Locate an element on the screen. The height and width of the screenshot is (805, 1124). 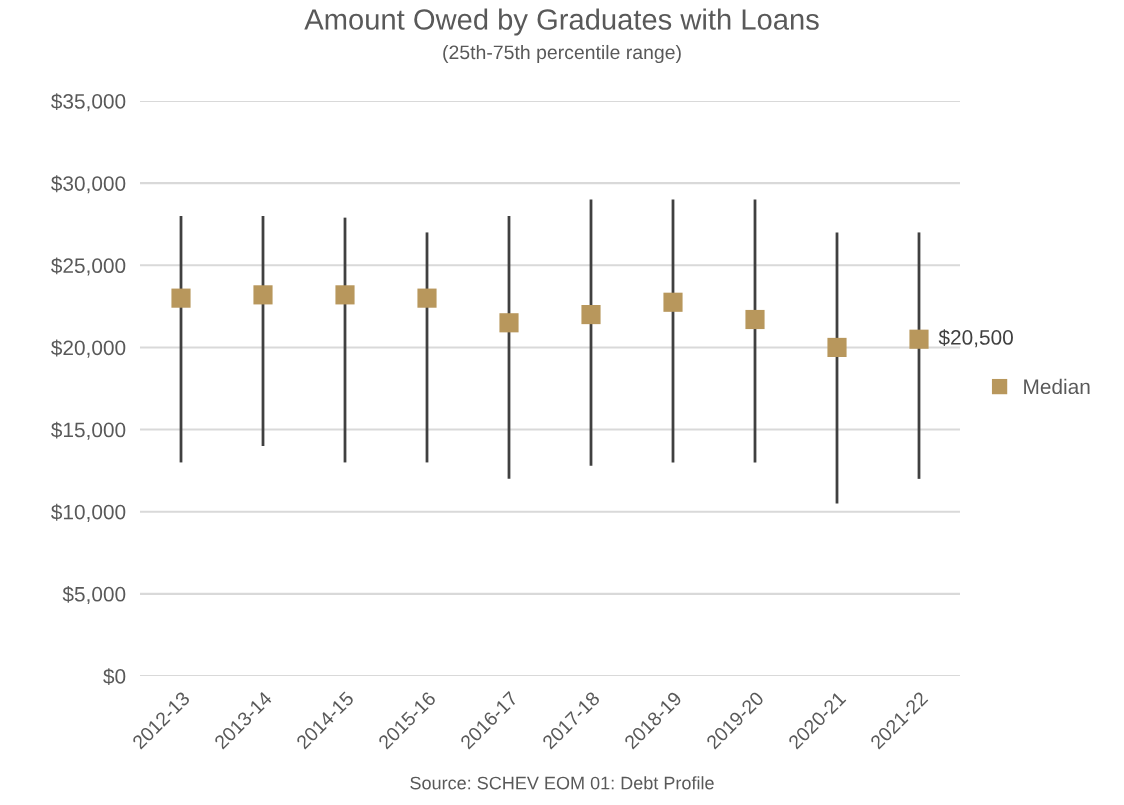
y-tick-label: $20,000 is located at coordinates (88, 348).